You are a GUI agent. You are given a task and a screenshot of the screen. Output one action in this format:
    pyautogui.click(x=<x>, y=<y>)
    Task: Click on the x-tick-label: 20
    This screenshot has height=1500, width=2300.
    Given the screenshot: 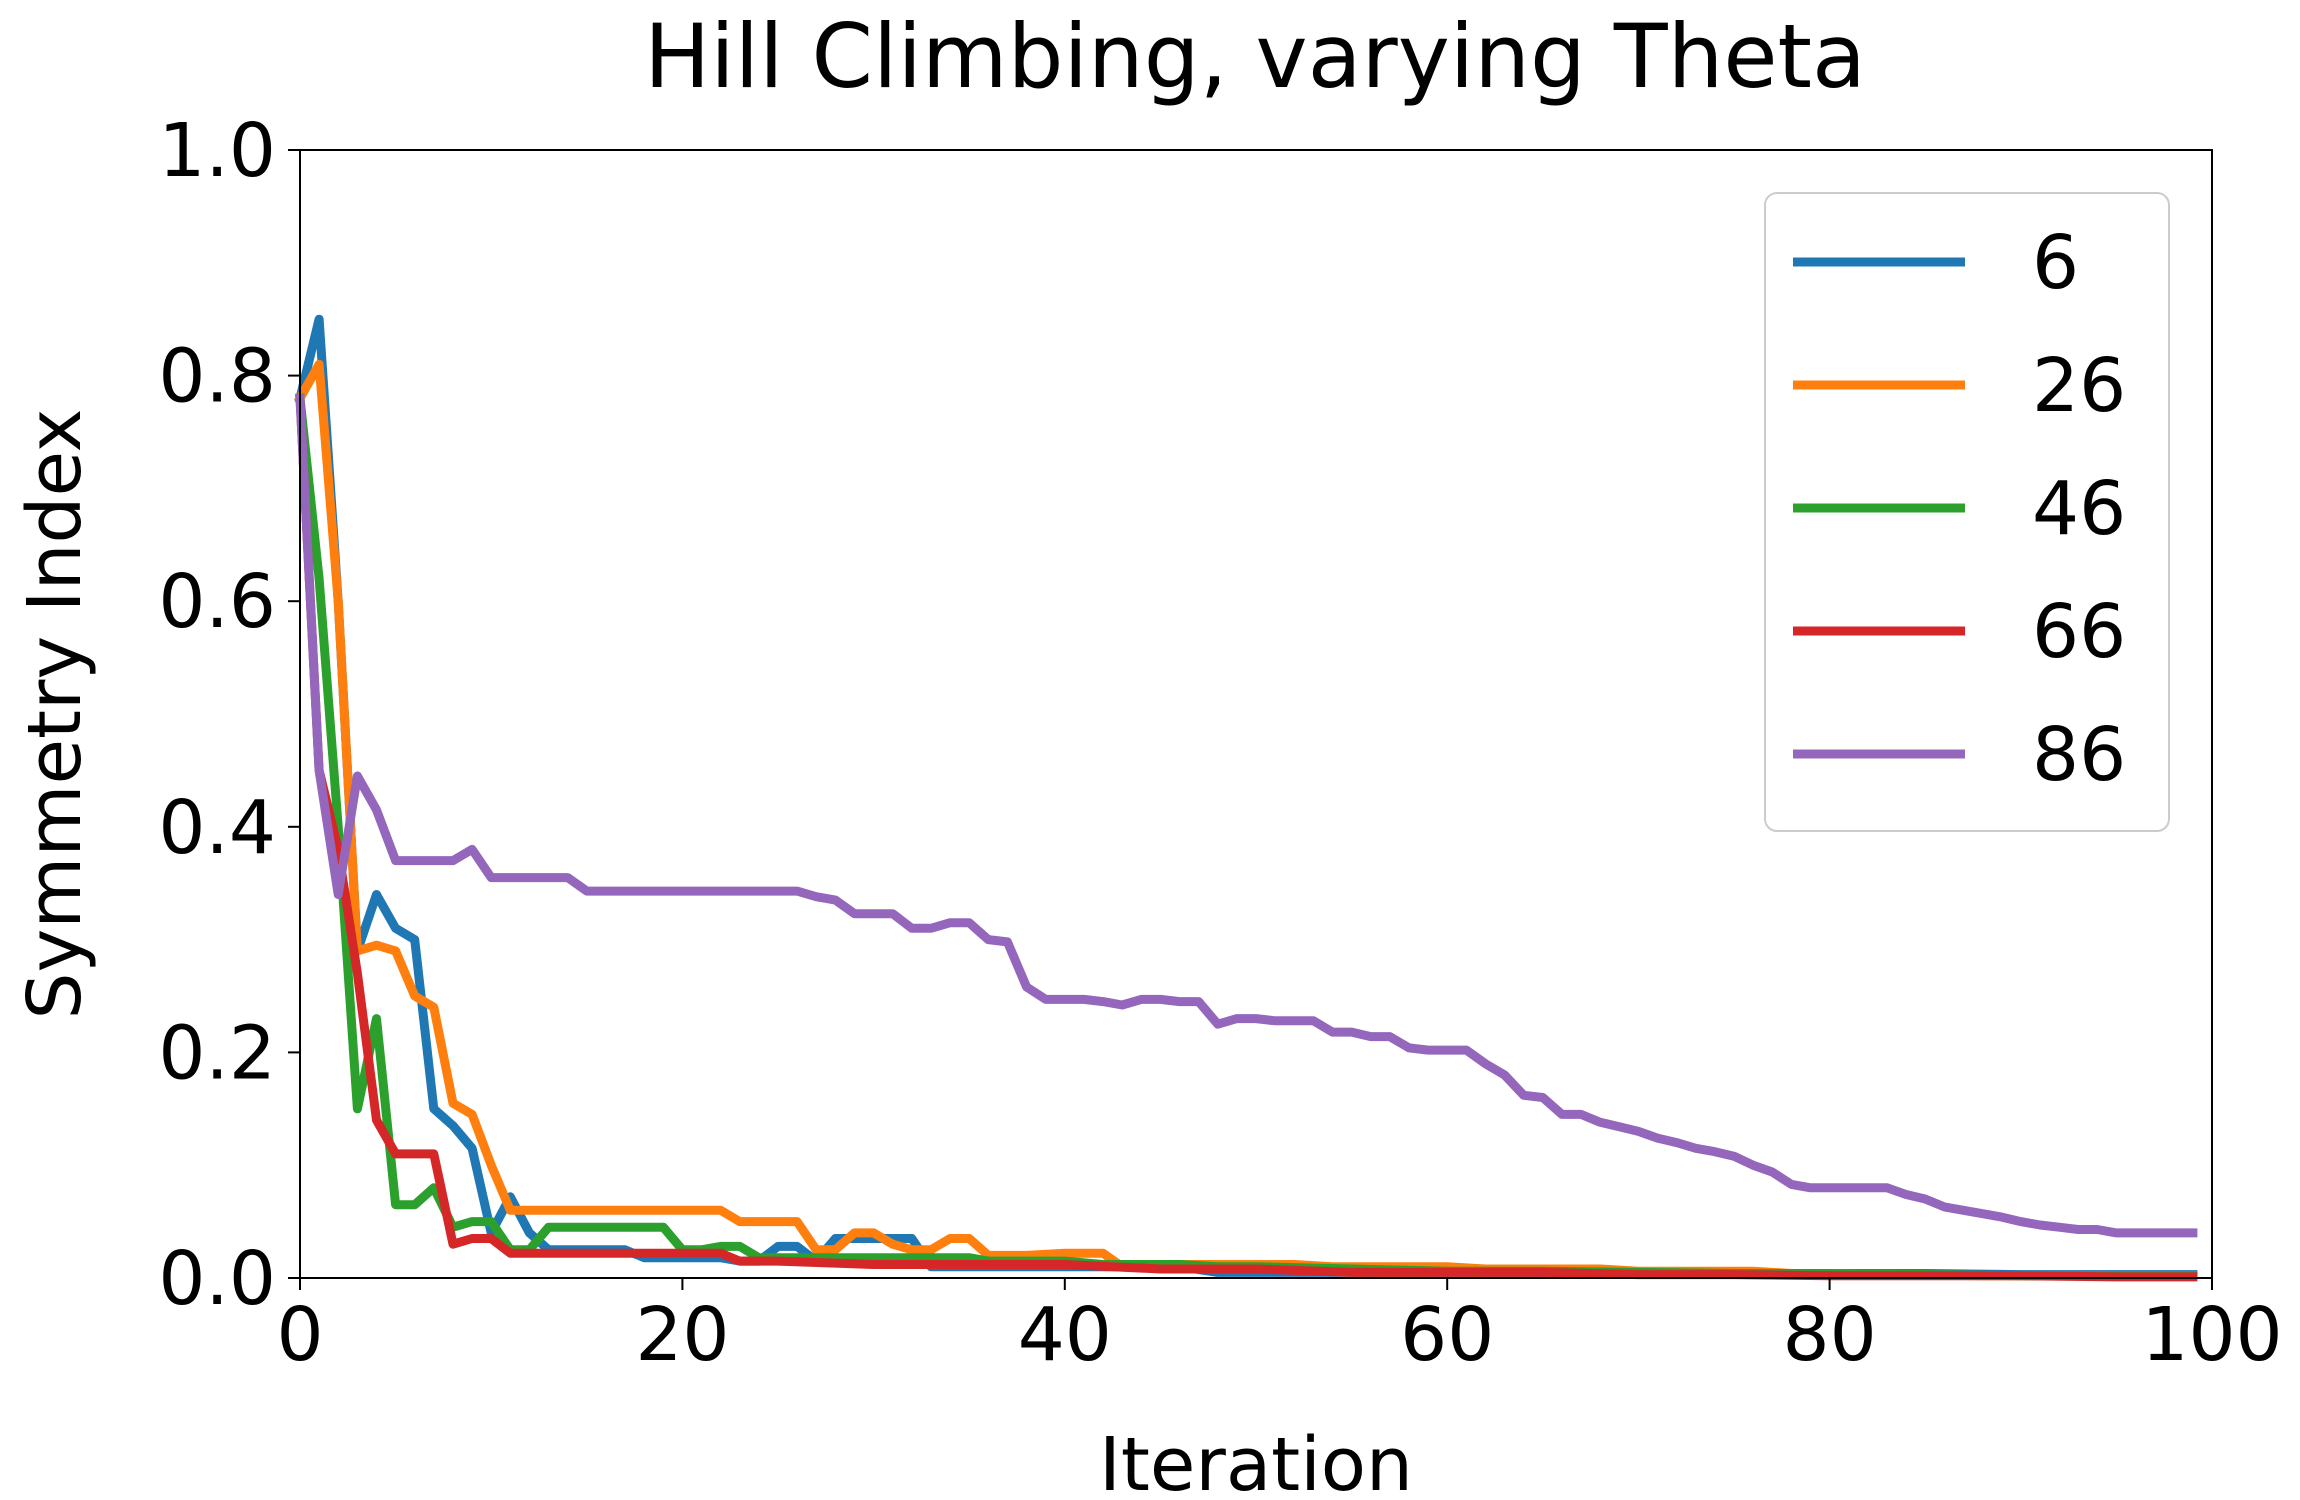 What is the action you would take?
    pyautogui.click(x=682, y=1335)
    